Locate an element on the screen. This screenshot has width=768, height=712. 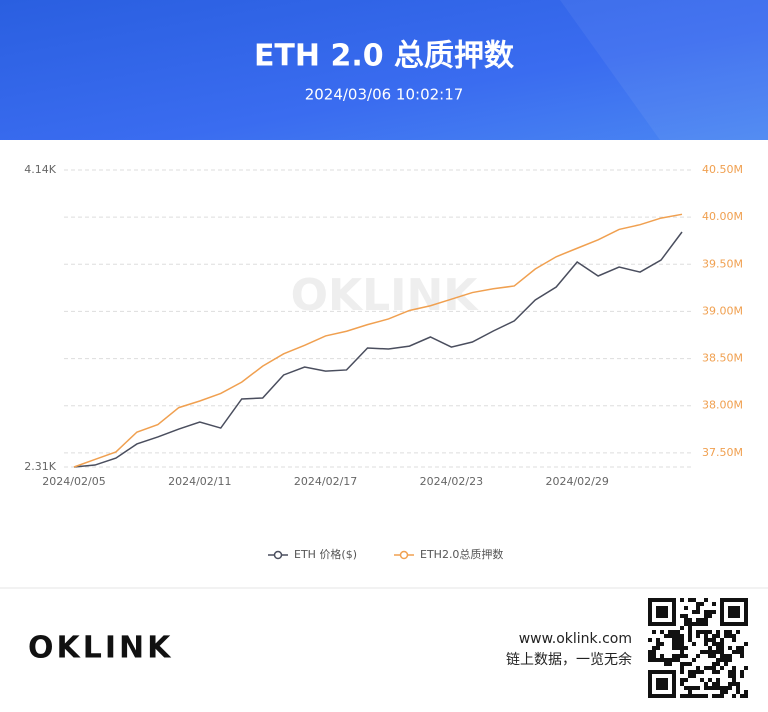
x-tick-label: 2024/02/29 is located at coordinates (576, 481).